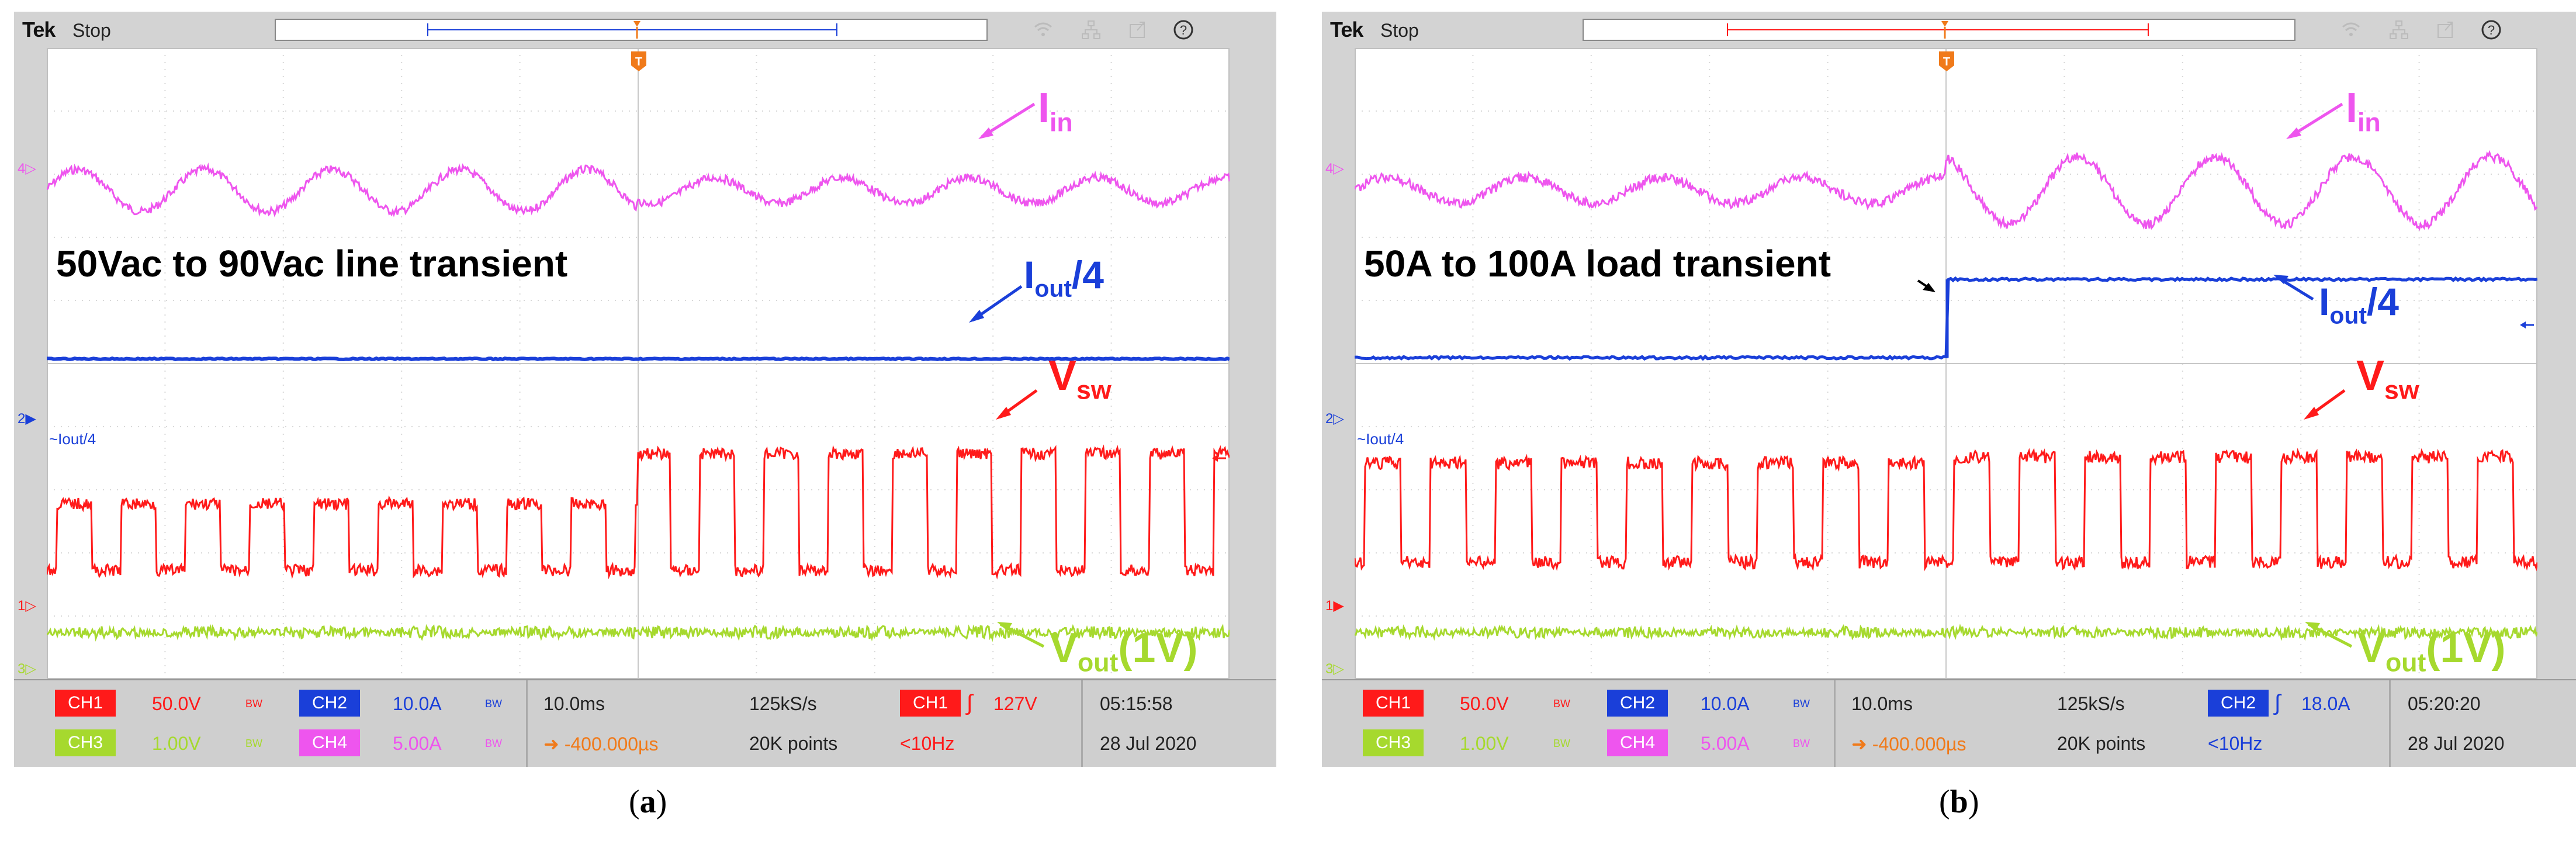 This screenshot has width=2576, height=858. Describe the element at coordinates (930, 704) in the screenshot. I see `trigger-source: CH1` at that location.